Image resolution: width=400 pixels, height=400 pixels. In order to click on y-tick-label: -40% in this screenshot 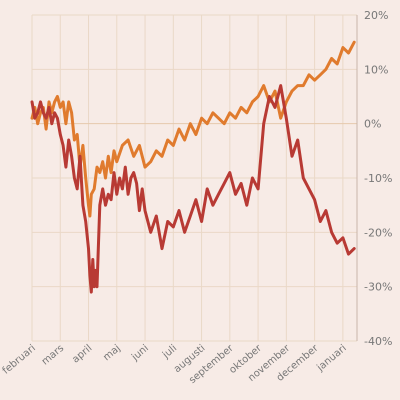, I will do `click(378, 341)`.